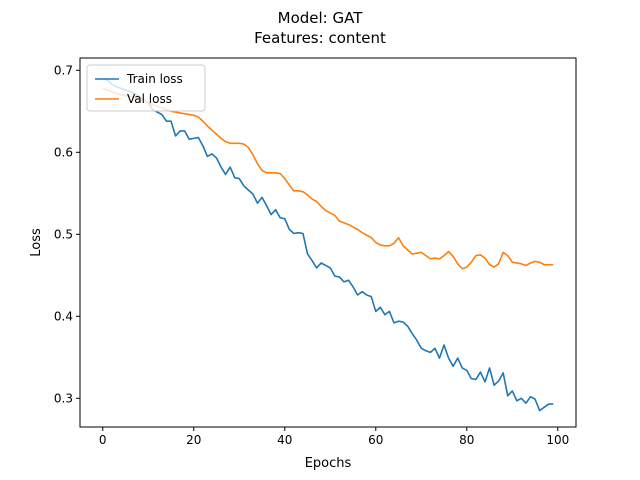  Describe the element at coordinates (36, 242) in the screenshot. I see `y-axis-label: Loss` at that location.